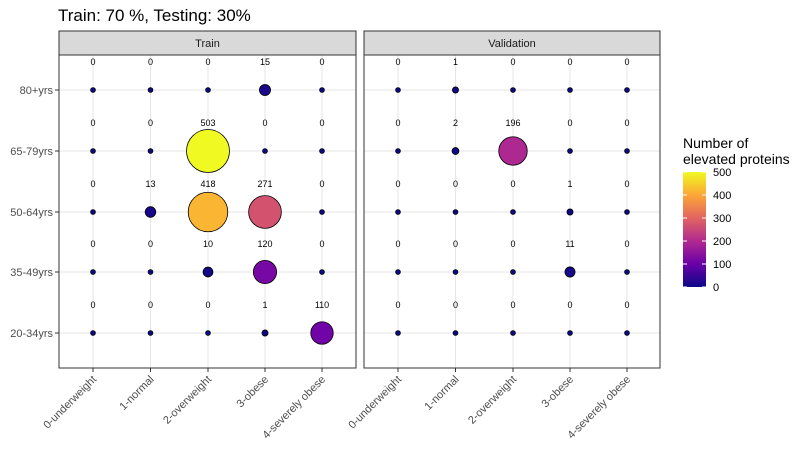 The width and height of the screenshot is (809, 460). I want to click on data-label: 2, so click(455, 123).